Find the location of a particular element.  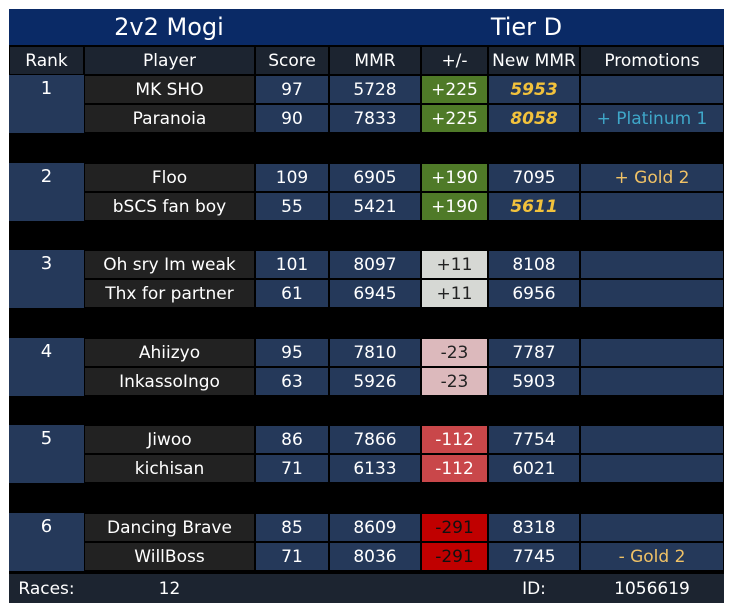

new-mmr-cell: 5953 is located at coordinates (534, 89).